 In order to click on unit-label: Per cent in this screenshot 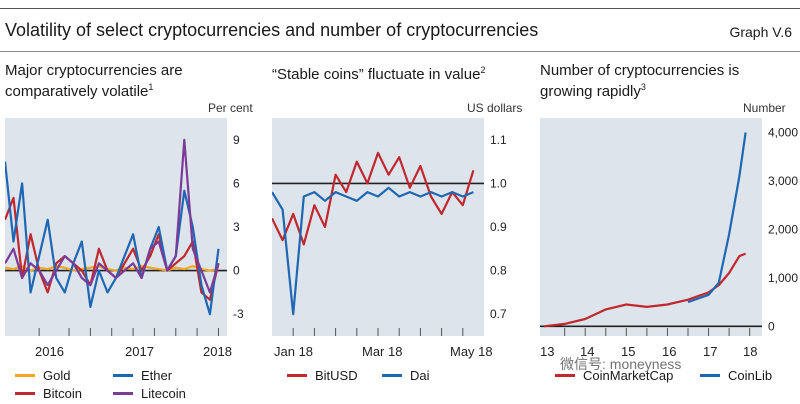, I will do `click(230, 108)`.